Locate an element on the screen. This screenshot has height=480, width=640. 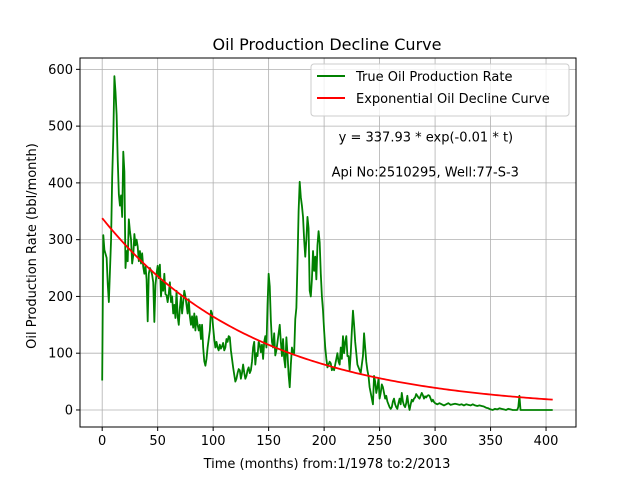
equation-annotation: y = 337.93 * exp(-0.01 * t) is located at coordinates (426, 137).